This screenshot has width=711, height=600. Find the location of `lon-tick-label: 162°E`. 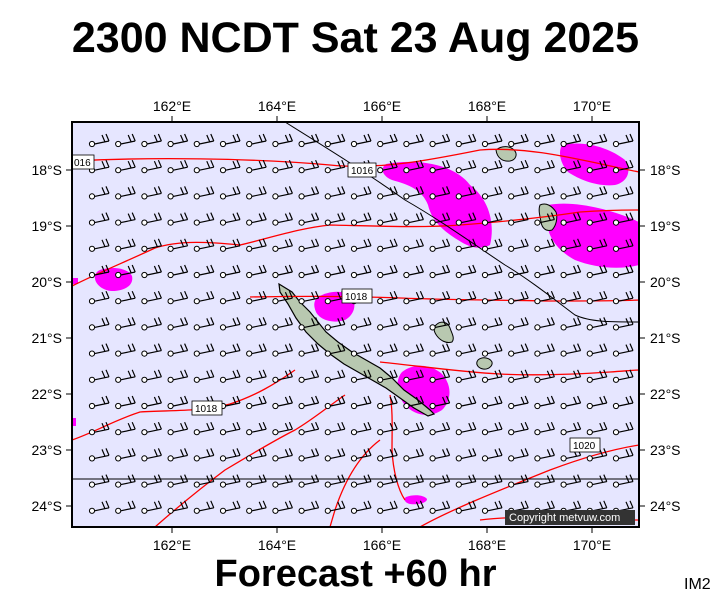

lon-tick-label: 162°E is located at coordinates (172, 106).